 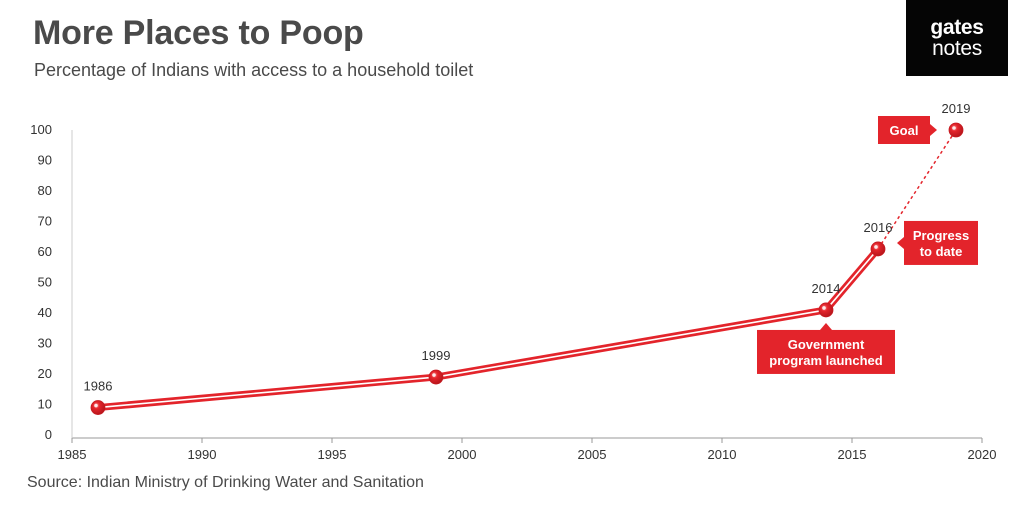 I want to click on y-tick-label: 10, so click(x=45, y=404).